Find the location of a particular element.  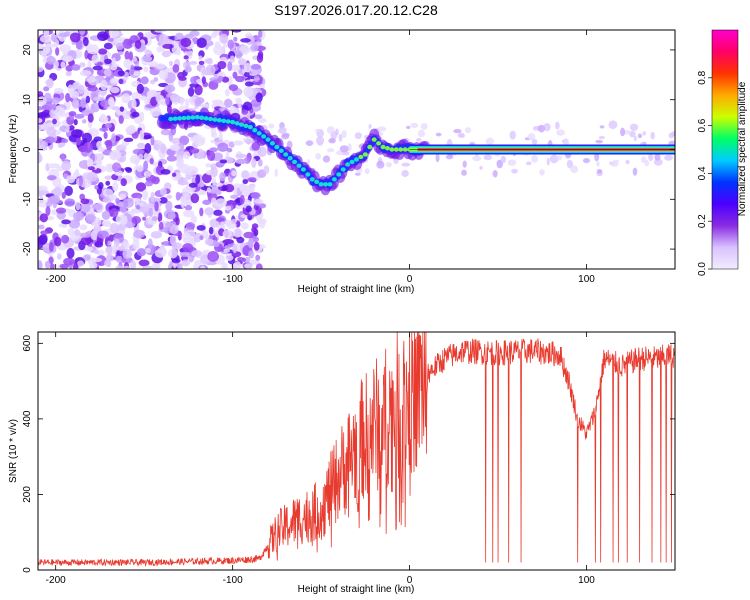

y-tick-label: -10 is located at coordinates (27, 199).